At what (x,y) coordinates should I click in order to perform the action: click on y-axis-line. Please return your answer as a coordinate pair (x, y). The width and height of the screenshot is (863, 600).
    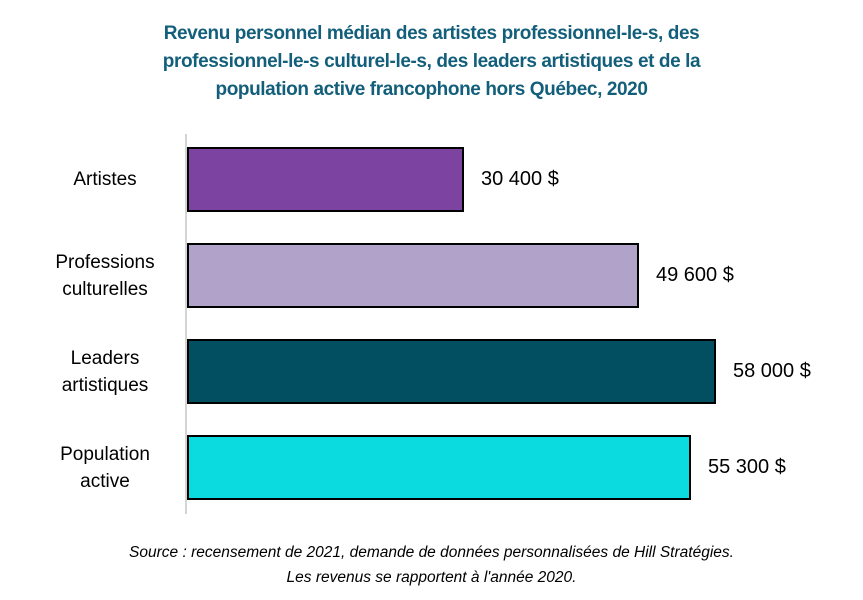
    Looking at the image, I should click on (186, 324).